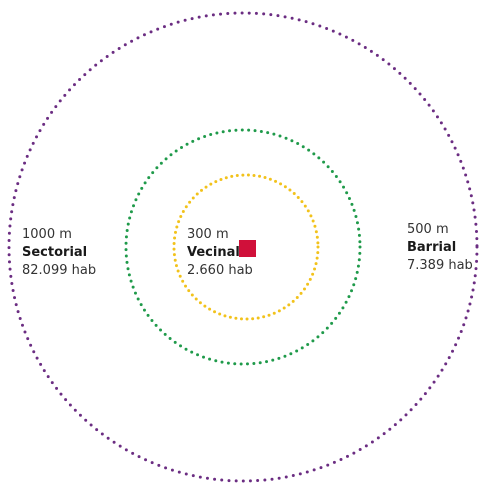  What do you see at coordinates (208, 234) in the screenshot?
I see `vecinal-distance: 300 m` at bounding box center [208, 234].